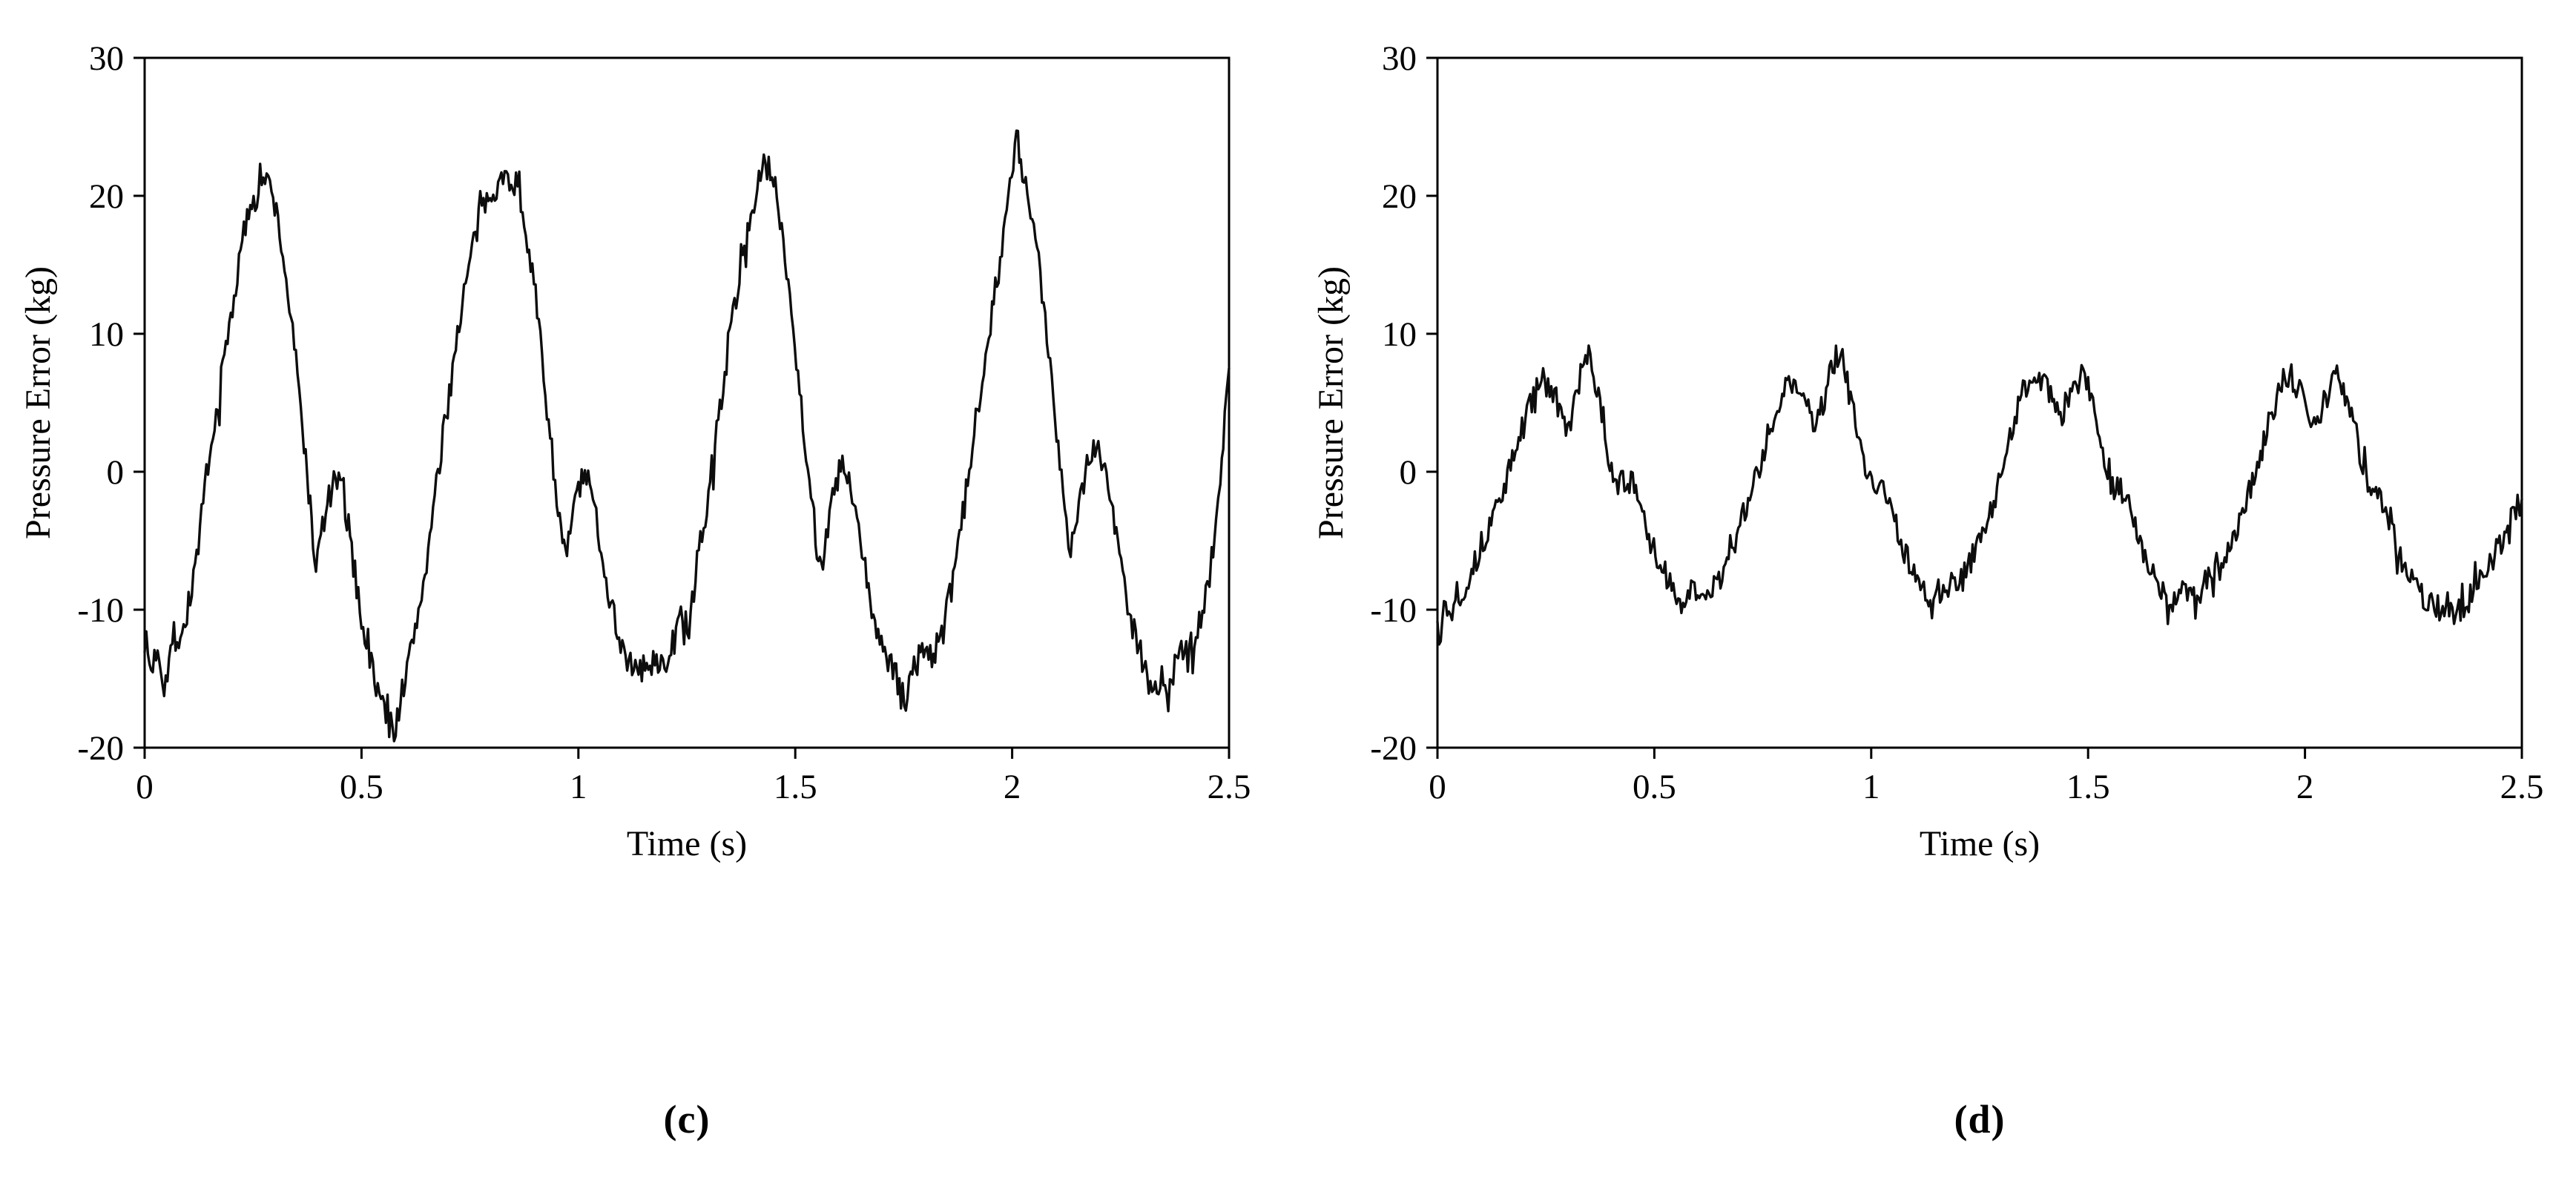 The image size is (2576, 1189). What do you see at coordinates (1980, 495) in the screenshot?
I see `signal-trace` at bounding box center [1980, 495].